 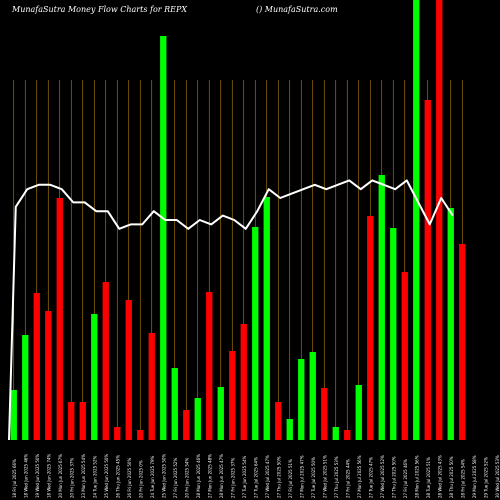 What do you see at coordinates (152, 476) in the screenshot?
I see `x-tick-label: 24 Tue Jun 2025 79%` at bounding box center [152, 476].